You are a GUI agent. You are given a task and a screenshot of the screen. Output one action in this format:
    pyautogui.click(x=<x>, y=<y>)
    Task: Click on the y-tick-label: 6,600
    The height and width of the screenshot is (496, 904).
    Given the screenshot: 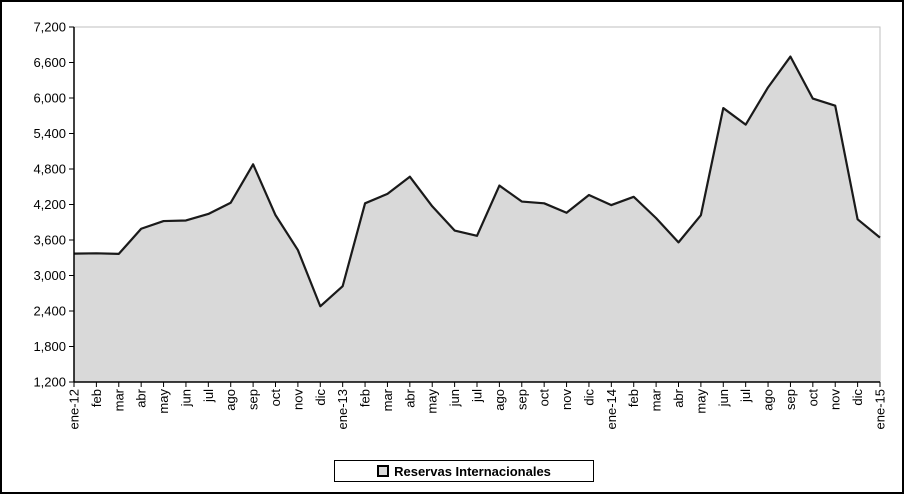 What is the action you would take?
    pyautogui.click(x=49, y=62)
    